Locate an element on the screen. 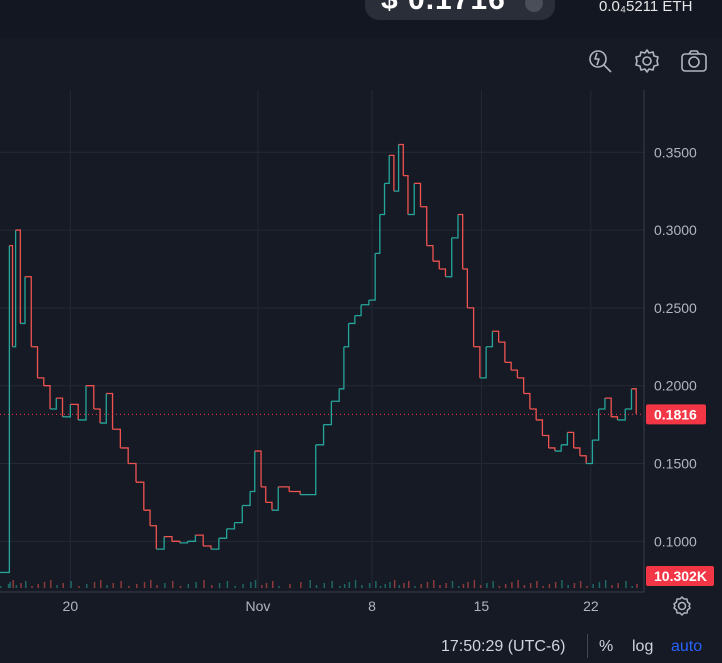 Image resolution: width=722 pixels, height=663 pixels. volume-tag: 10.302K is located at coordinates (680, 576).